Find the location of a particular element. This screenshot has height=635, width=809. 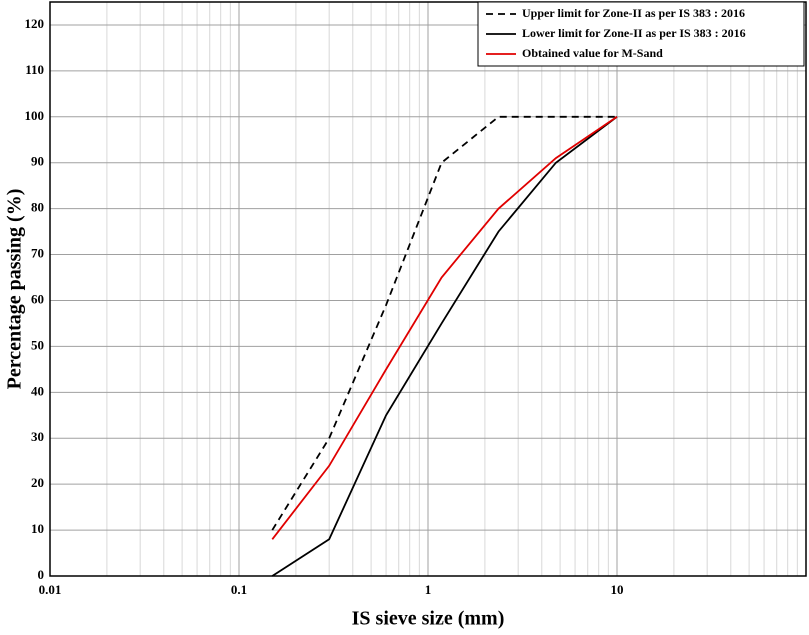

y-tick-label: 10 is located at coordinates (37, 528).